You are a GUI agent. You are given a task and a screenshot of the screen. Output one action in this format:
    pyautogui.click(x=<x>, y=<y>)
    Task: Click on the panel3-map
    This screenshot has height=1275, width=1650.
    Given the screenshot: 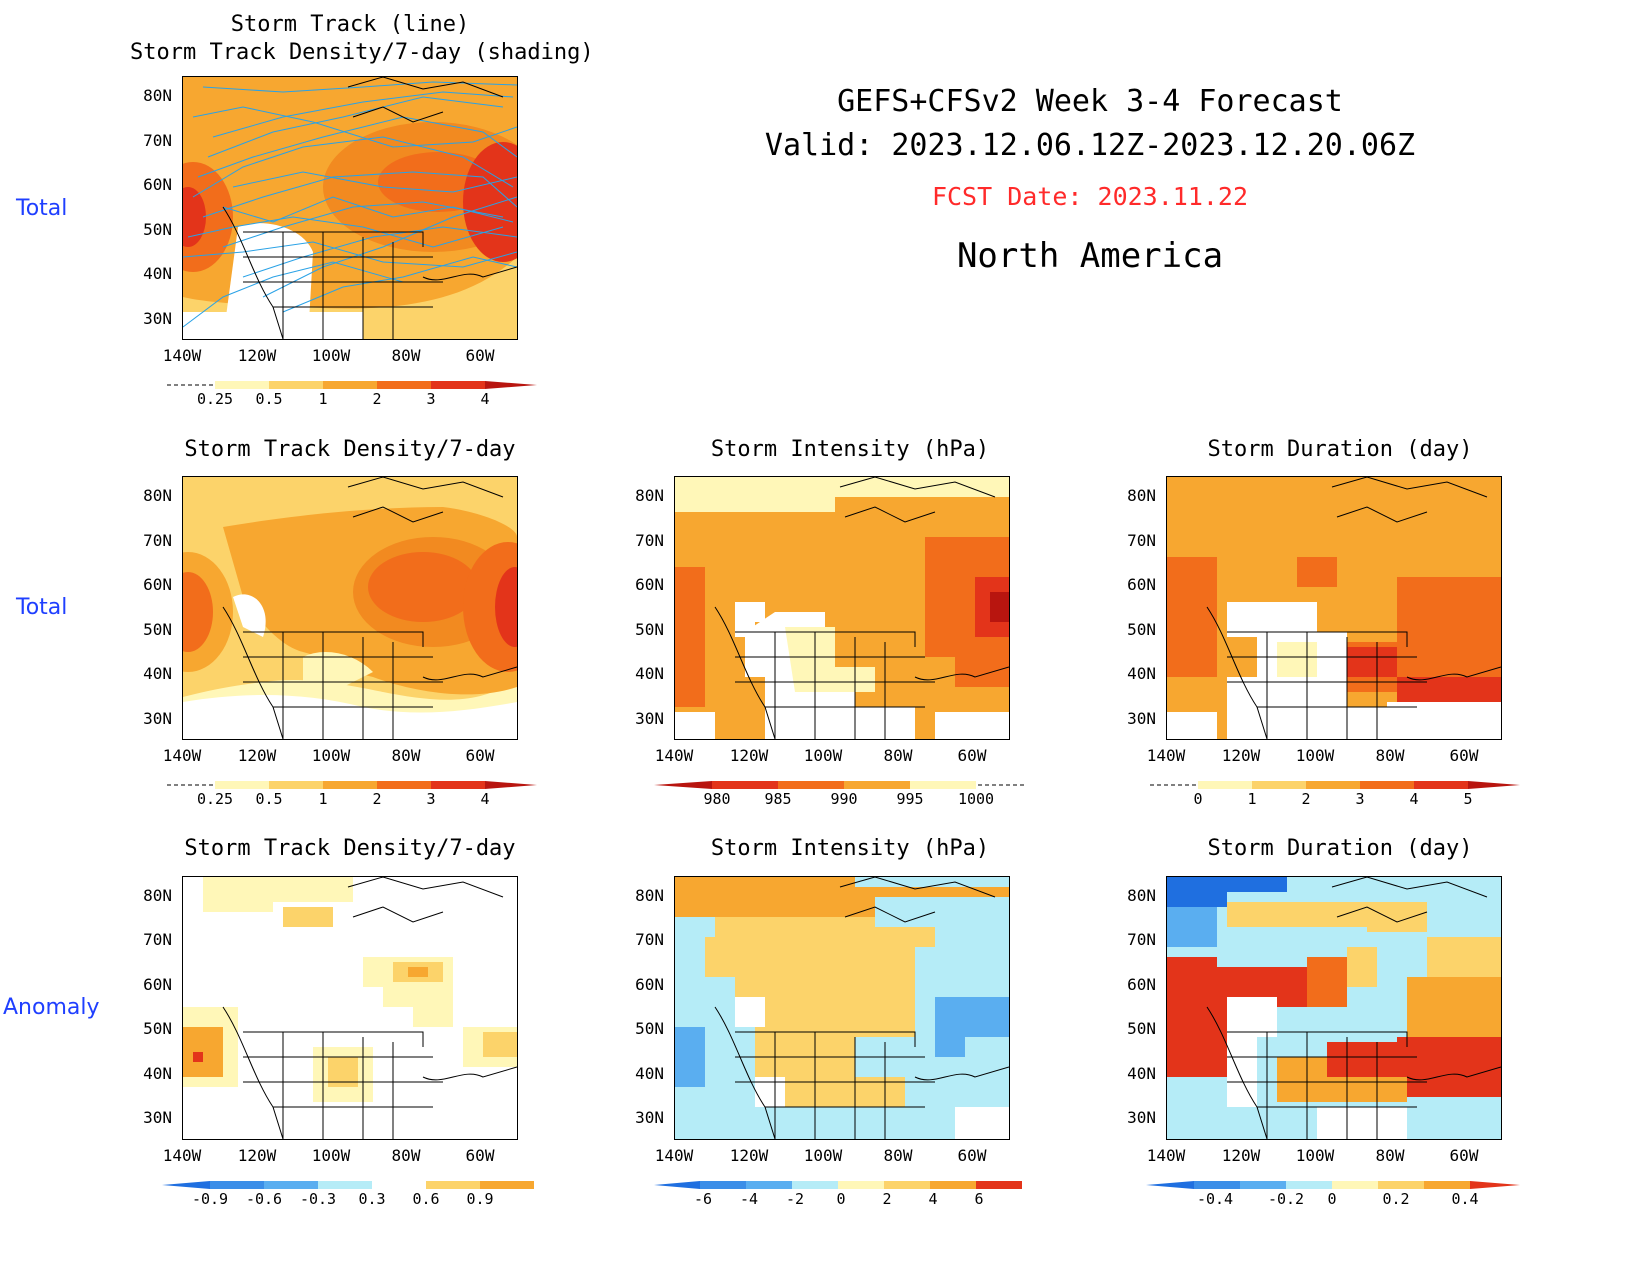 What is the action you would take?
    pyautogui.click(x=842, y=608)
    